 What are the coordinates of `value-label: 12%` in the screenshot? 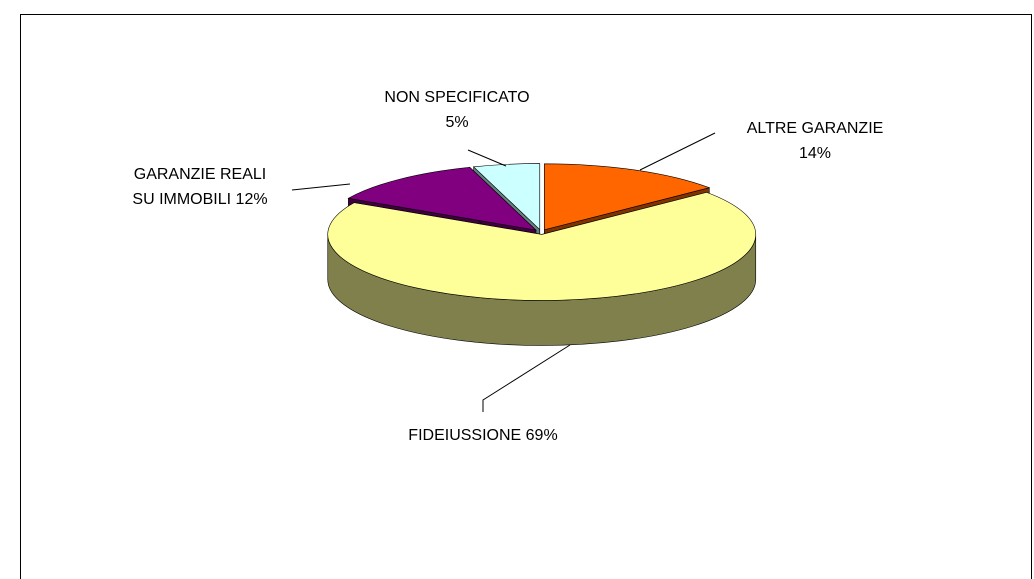 It's located at (251, 199).